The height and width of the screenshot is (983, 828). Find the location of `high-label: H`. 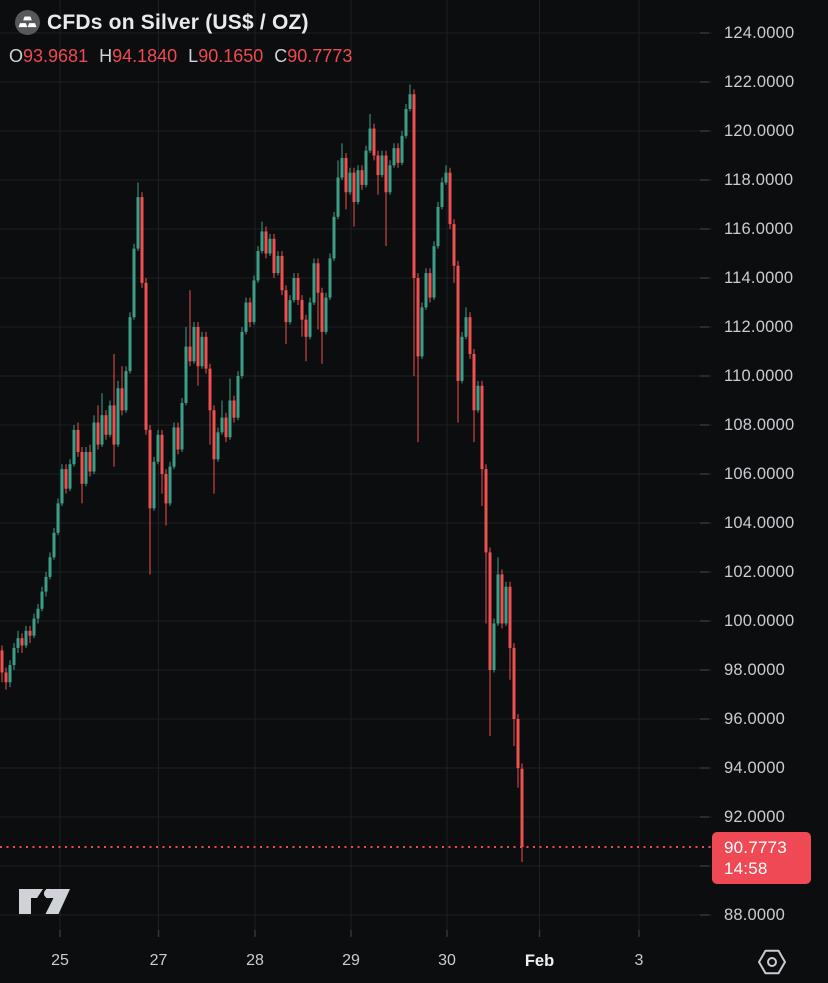

high-label: H is located at coordinates (106, 56).